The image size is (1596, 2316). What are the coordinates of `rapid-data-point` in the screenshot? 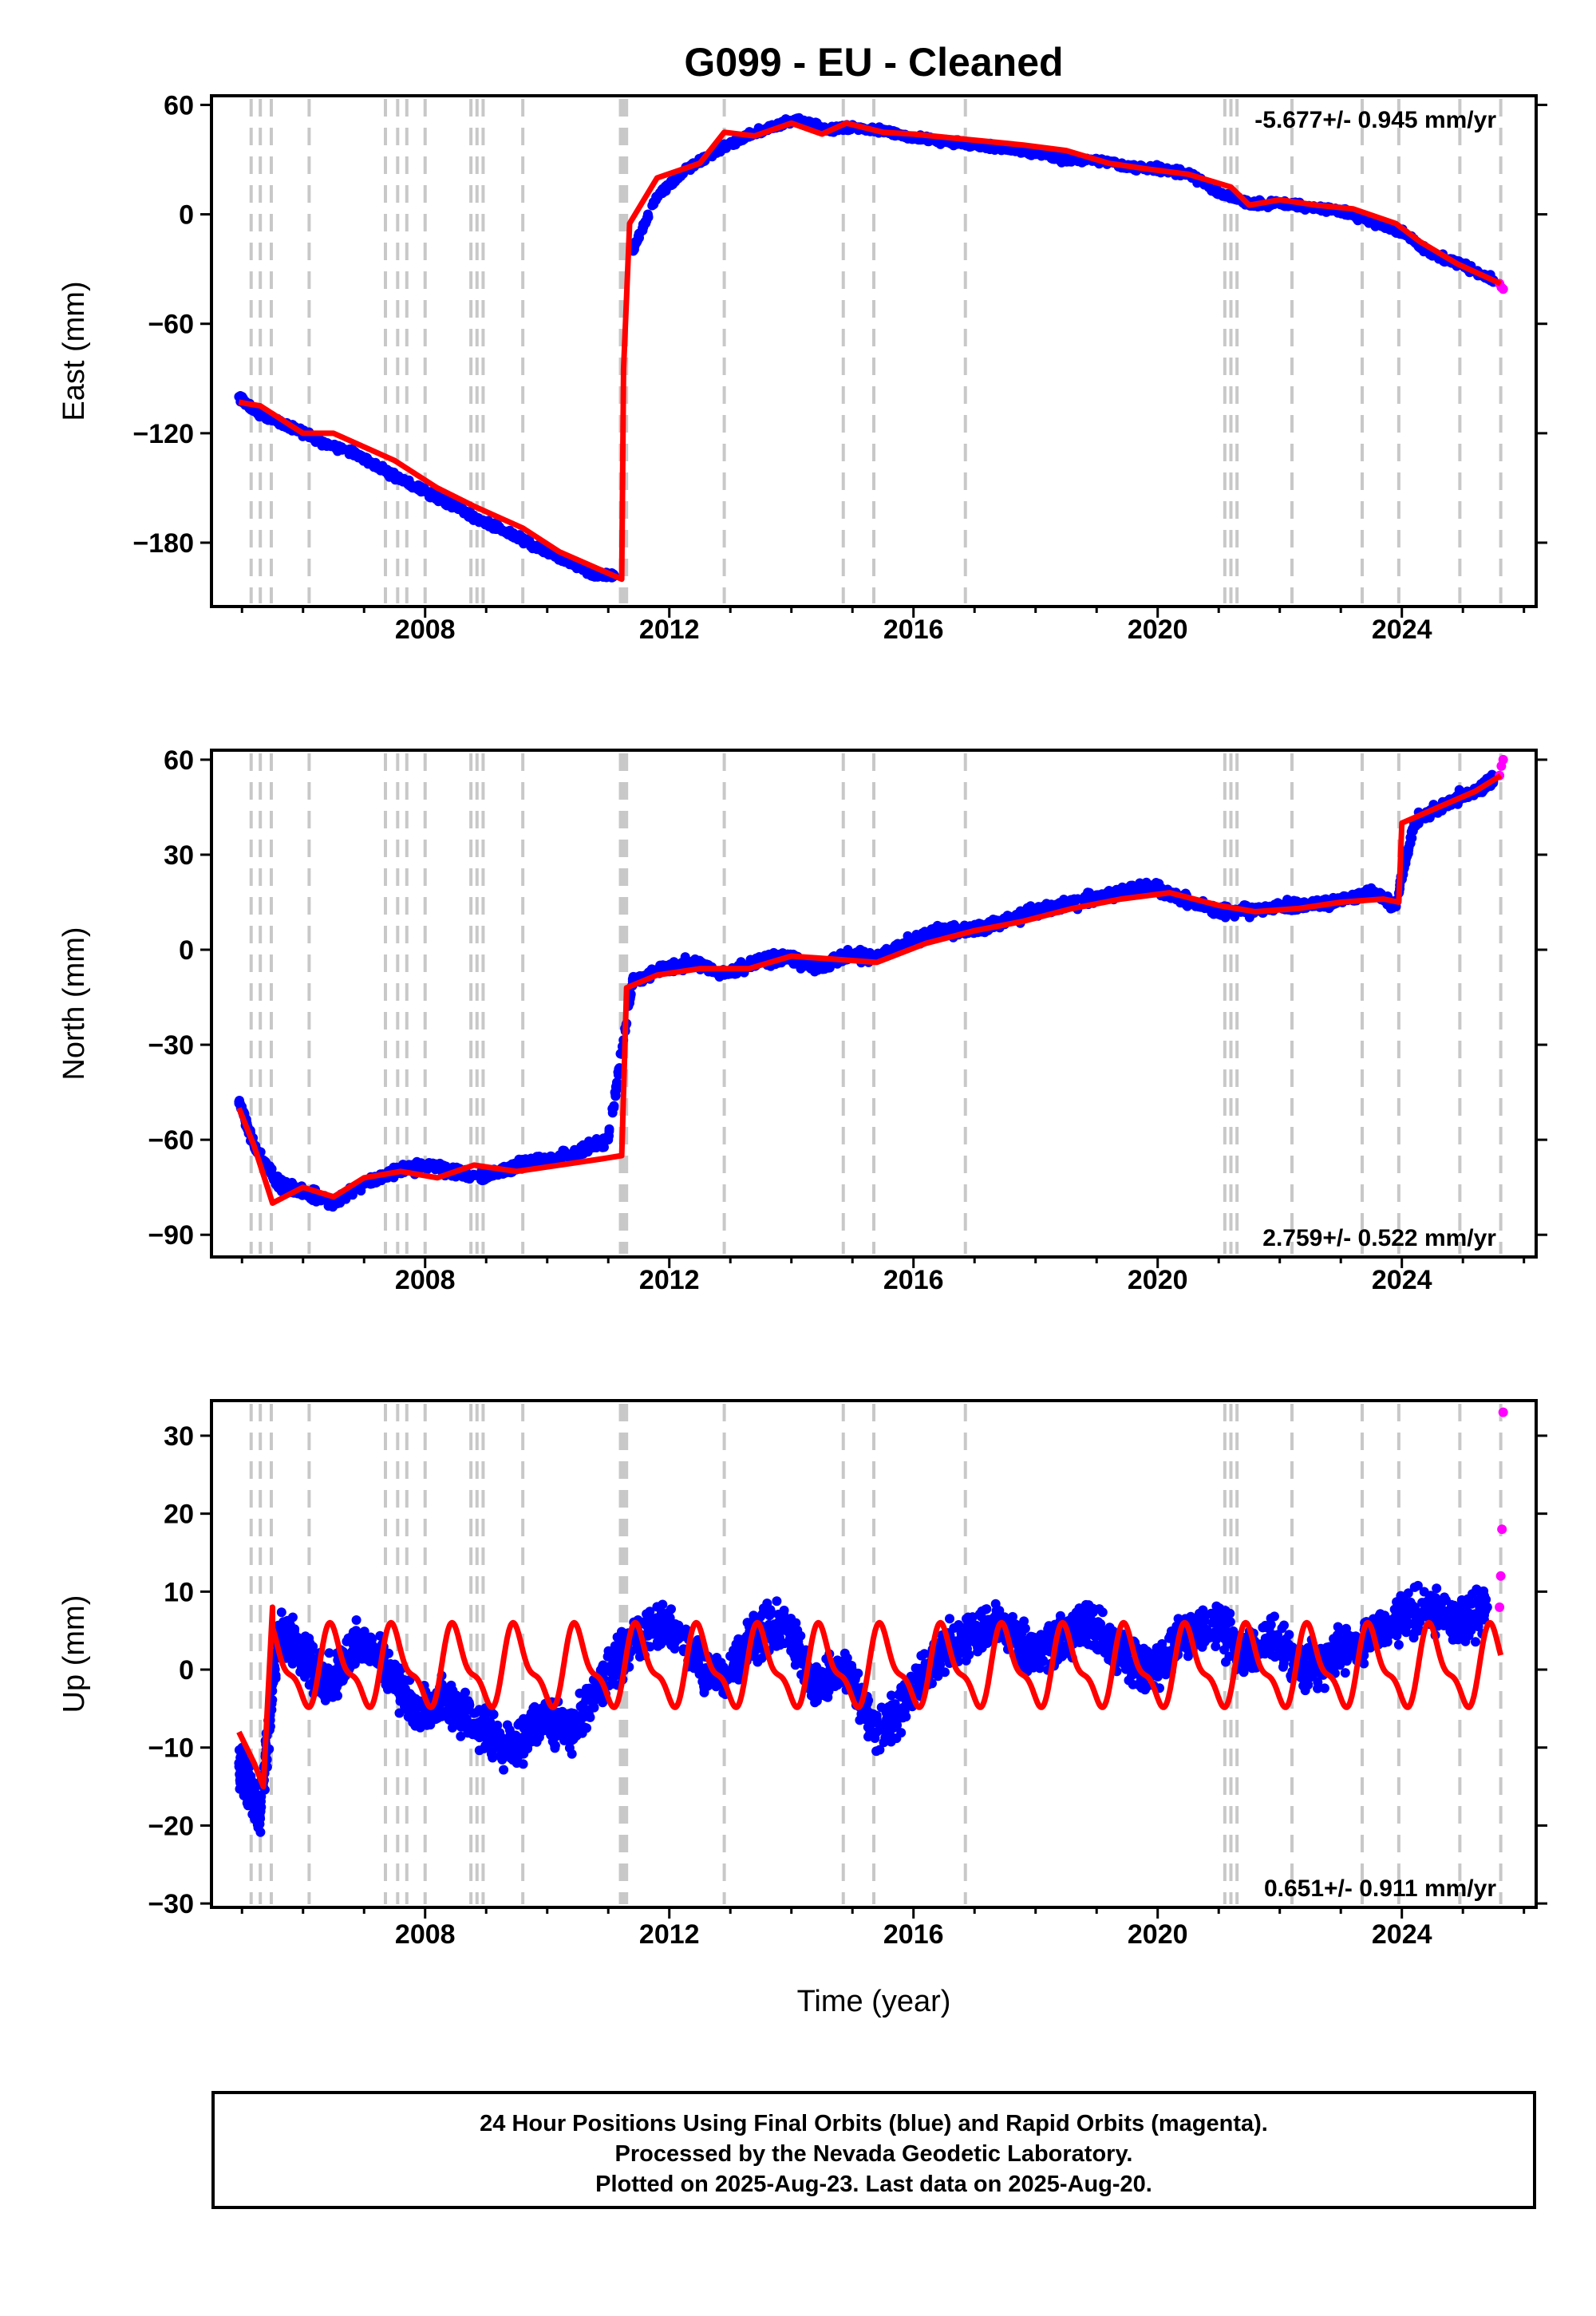 It's located at (1503, 289).